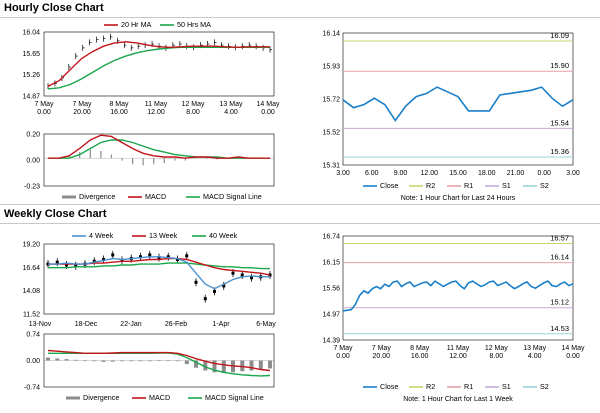  Describe the element at coordinates (193, 104) in the screenshot. I see `hourly-price-x-tick-day: 12 May` at that location.